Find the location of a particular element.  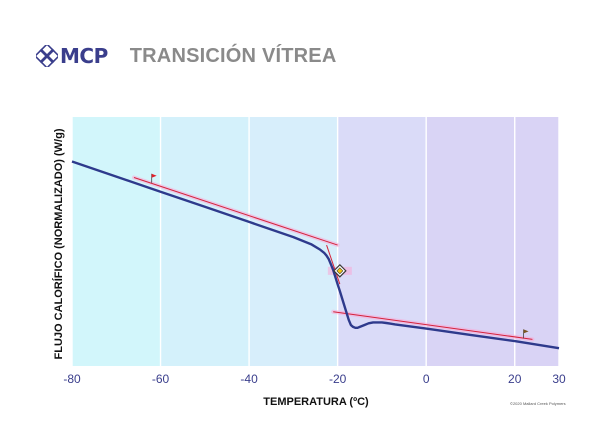

x-tick-label: 30 is located at coordinates (559, 379).